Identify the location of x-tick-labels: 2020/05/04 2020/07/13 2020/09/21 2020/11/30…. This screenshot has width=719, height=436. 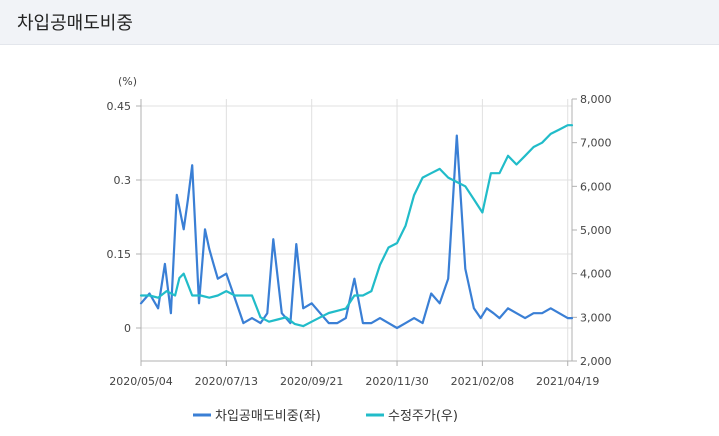
(354, 381).